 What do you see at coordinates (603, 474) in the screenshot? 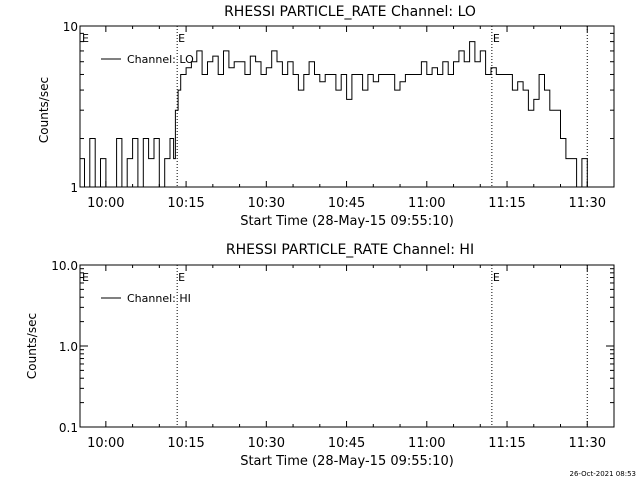
I see `footer-timestamp: 26-Oct-2021 08:53` at bounding box center [603, 474].